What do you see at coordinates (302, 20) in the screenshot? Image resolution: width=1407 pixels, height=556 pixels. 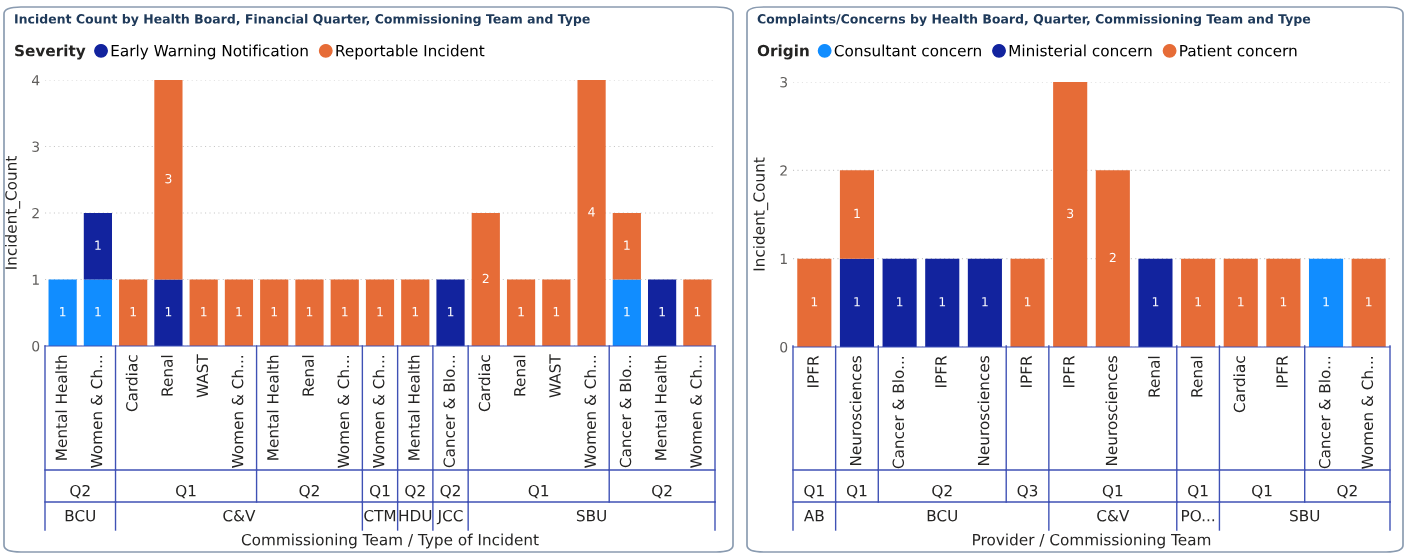 I see `chart-title: Incident Count by Health Board, Financial Quarter, Commissioning Team and Type` at bounding box center [302, 20].